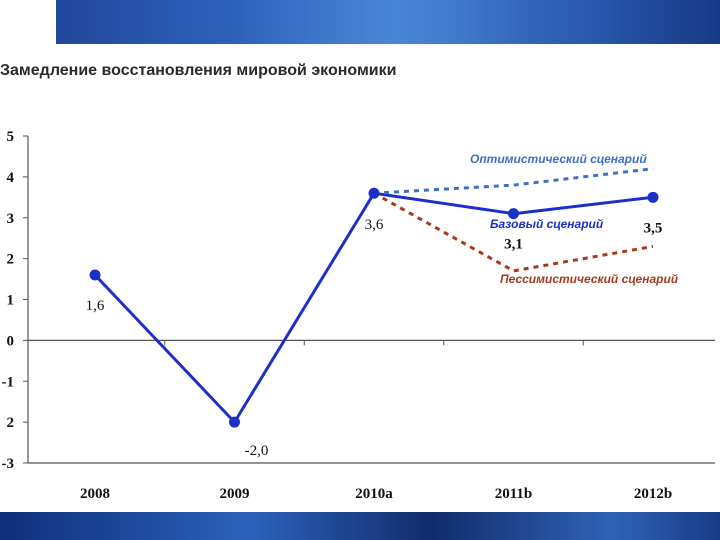 This screenshot has height=540, width=720. Describe the element at coordinates (257, 451) in the screenshot. I see `data-label: -2,0` at that location.